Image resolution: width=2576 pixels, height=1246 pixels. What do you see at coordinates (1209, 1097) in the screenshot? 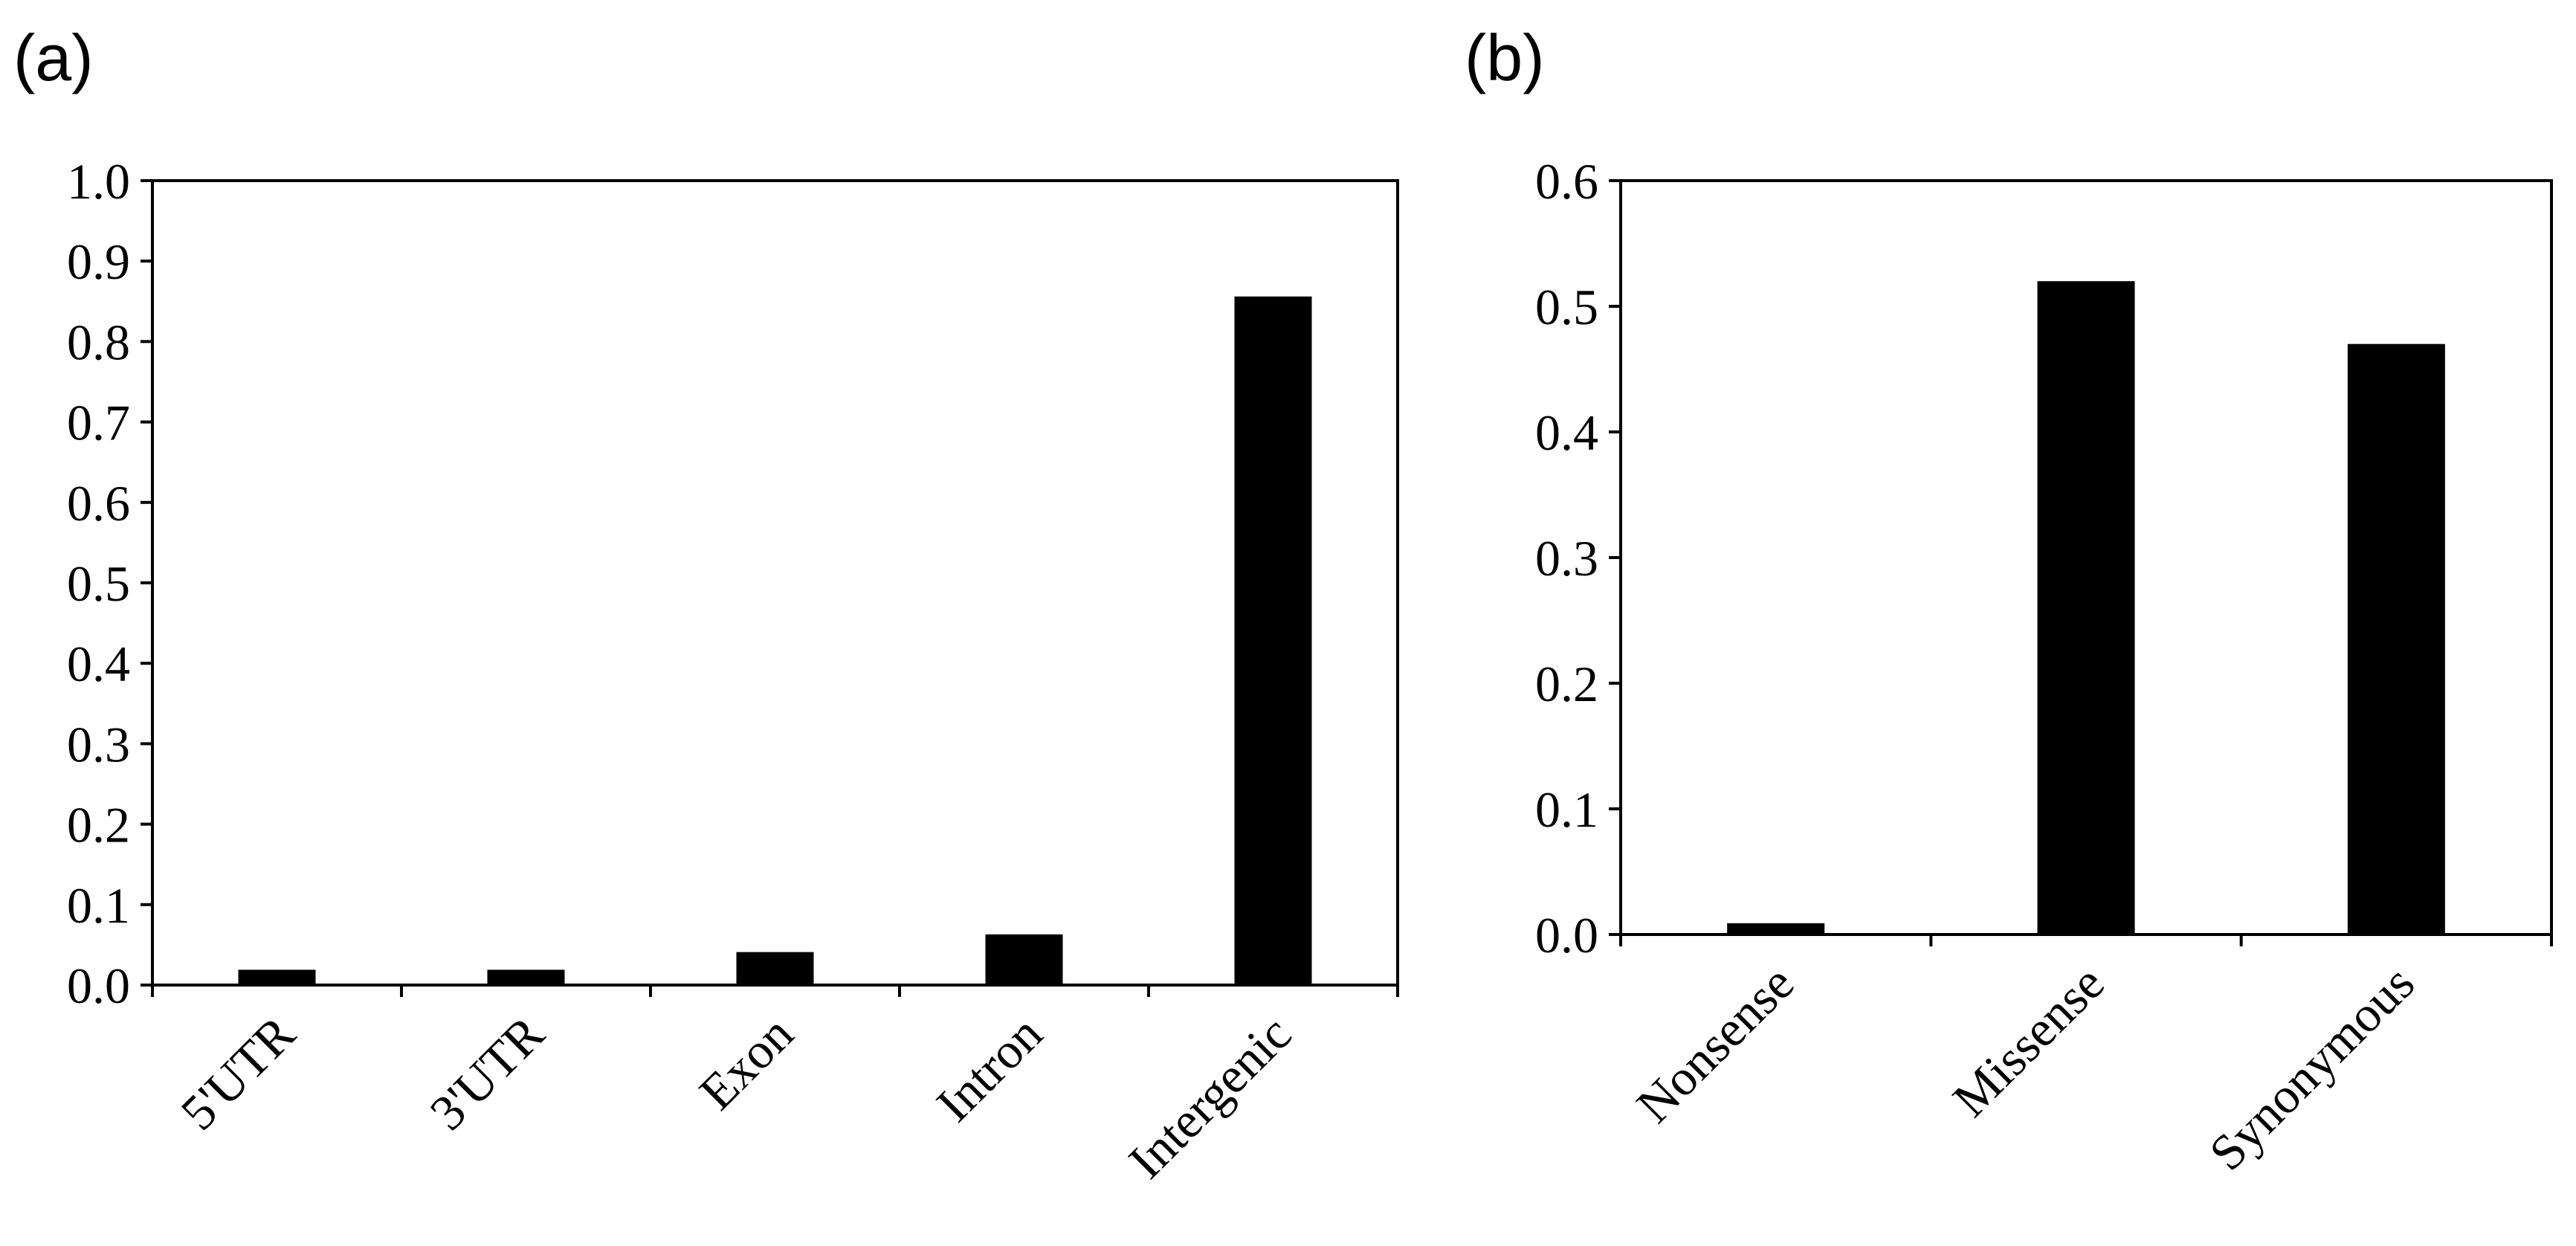
I see `panel-a-category-label: Intergenic` at bounding box center [1209, 1097].